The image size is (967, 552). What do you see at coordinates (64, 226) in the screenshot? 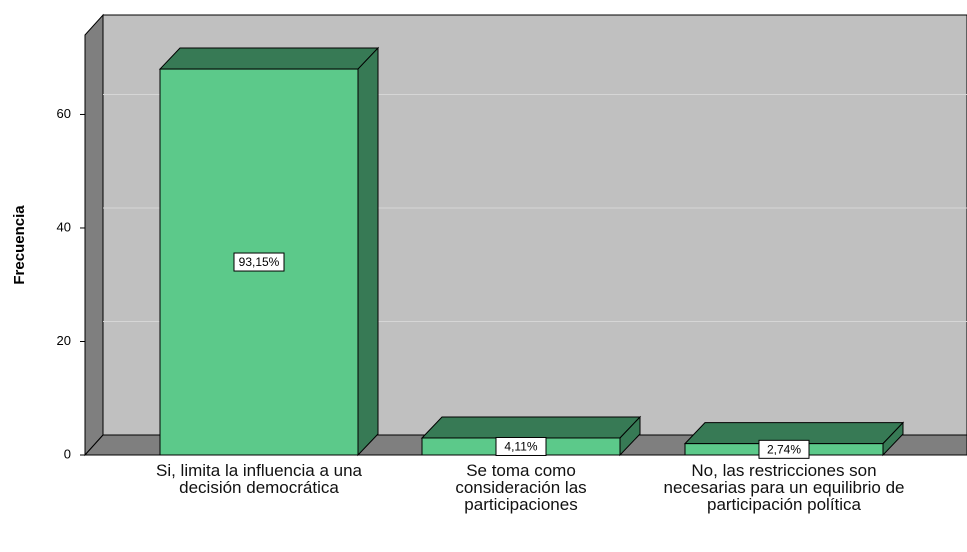
I see `y-tick-label: 40` at bounding box center [64, 226].